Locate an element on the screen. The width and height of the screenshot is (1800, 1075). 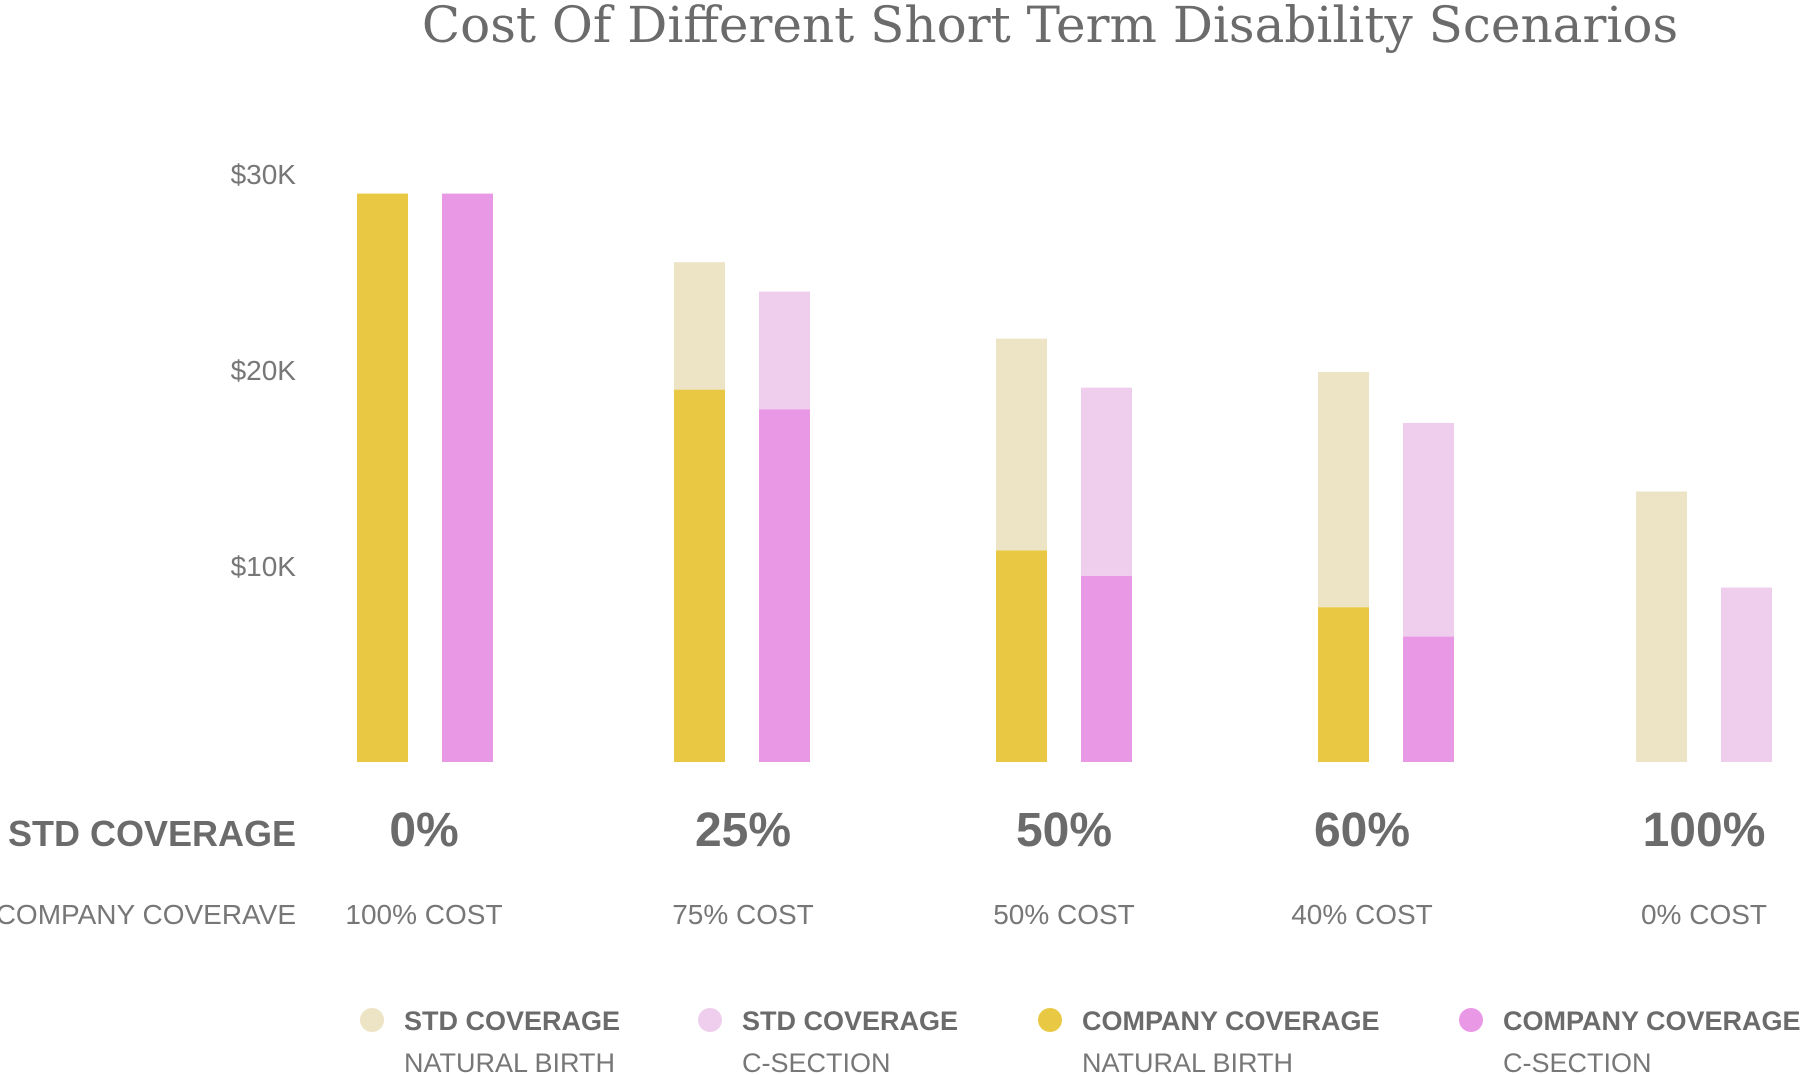
company-cost-label: 75% COST is located at coordinates (743, 914).